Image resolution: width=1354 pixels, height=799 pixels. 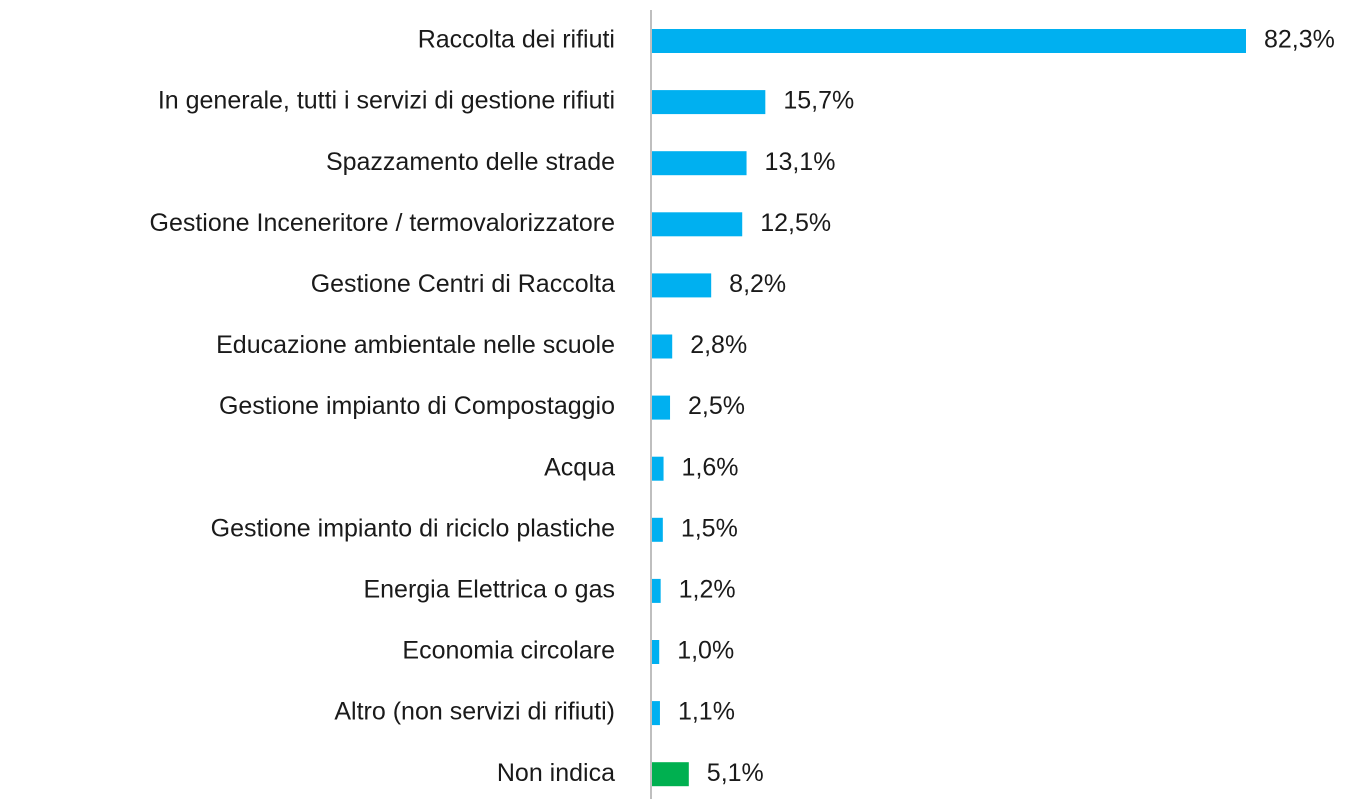 I want to click on value-label: 82,3%, so click(x=1299, y=40).